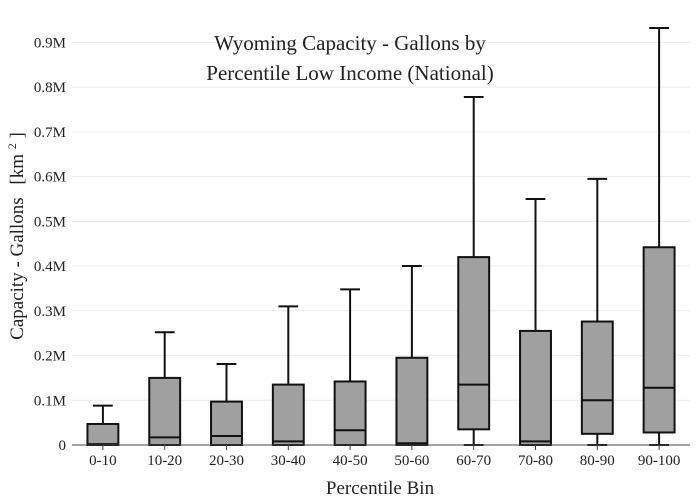 The width and height of the screenshot is (700, 500). I want to click on x-tick-label: 30-40, so click(288, 461).